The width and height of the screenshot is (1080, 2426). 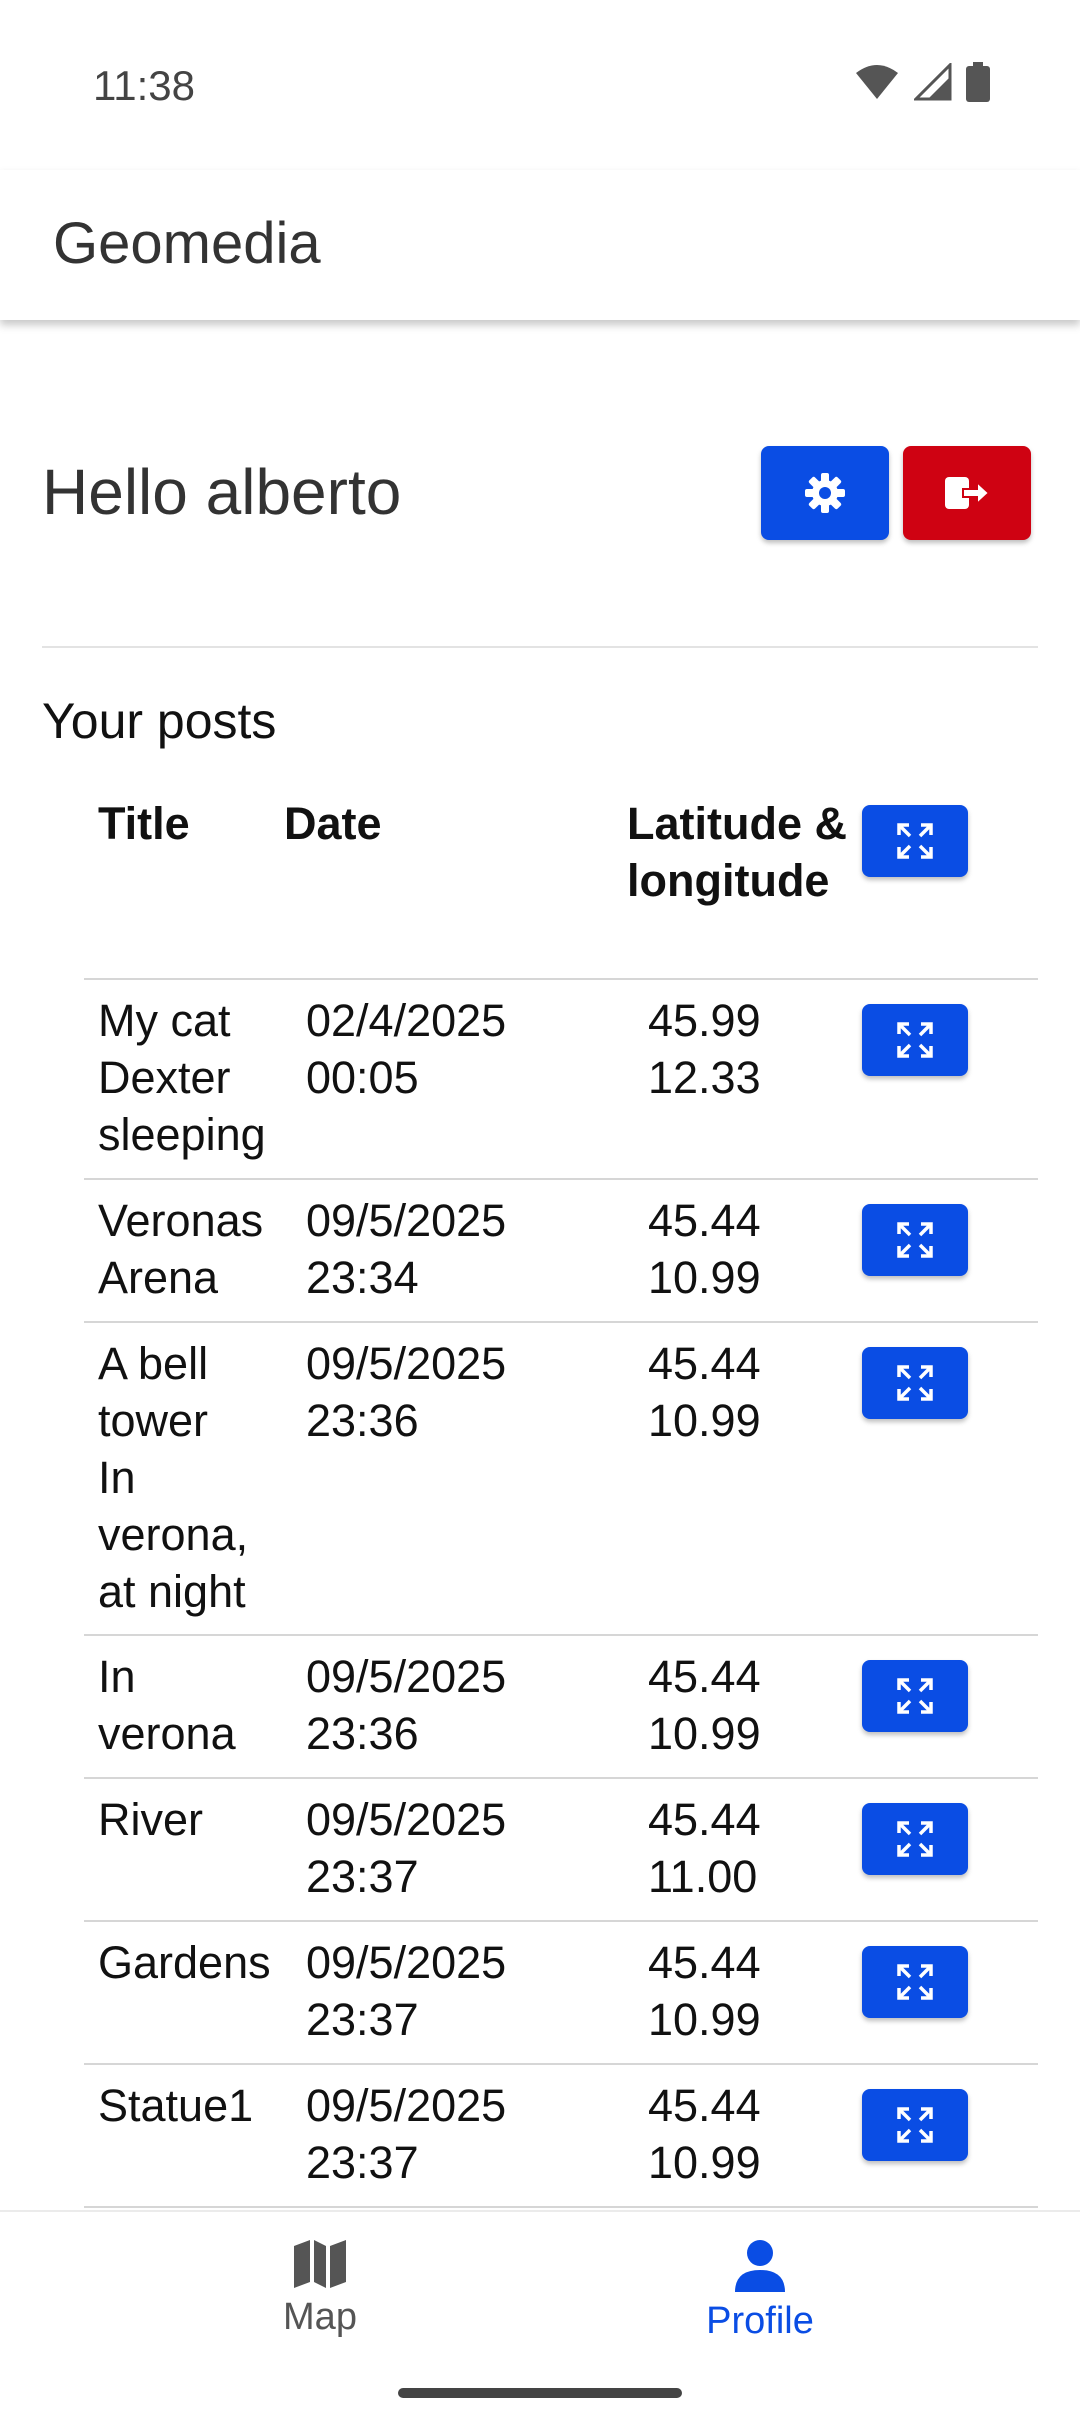 I want to click on post-title: My cat Dexter sleeping, so click(x=182, y=1077).